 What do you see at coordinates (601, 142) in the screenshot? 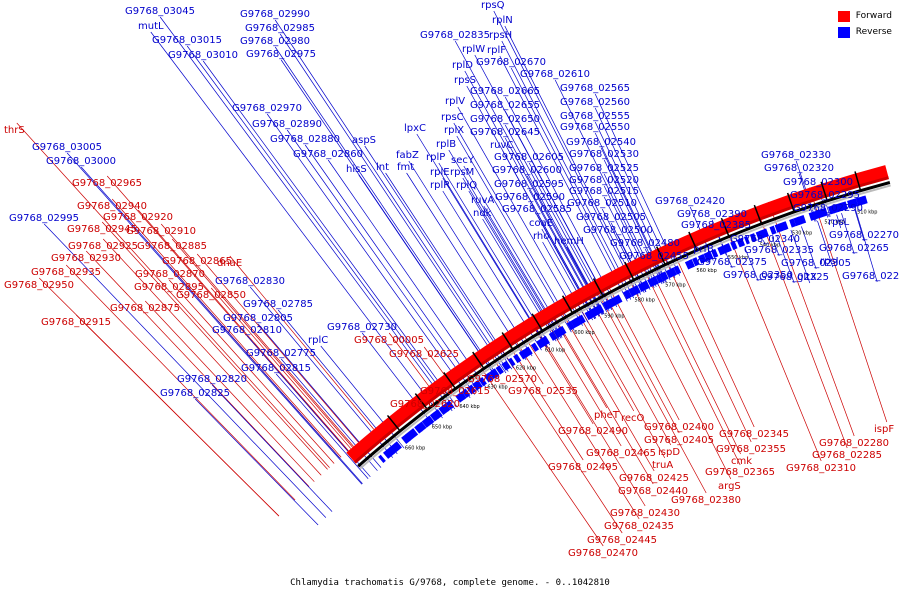
I see `gene-label-g9768-02540: G9768_02540` at bounding box center [601, 142].